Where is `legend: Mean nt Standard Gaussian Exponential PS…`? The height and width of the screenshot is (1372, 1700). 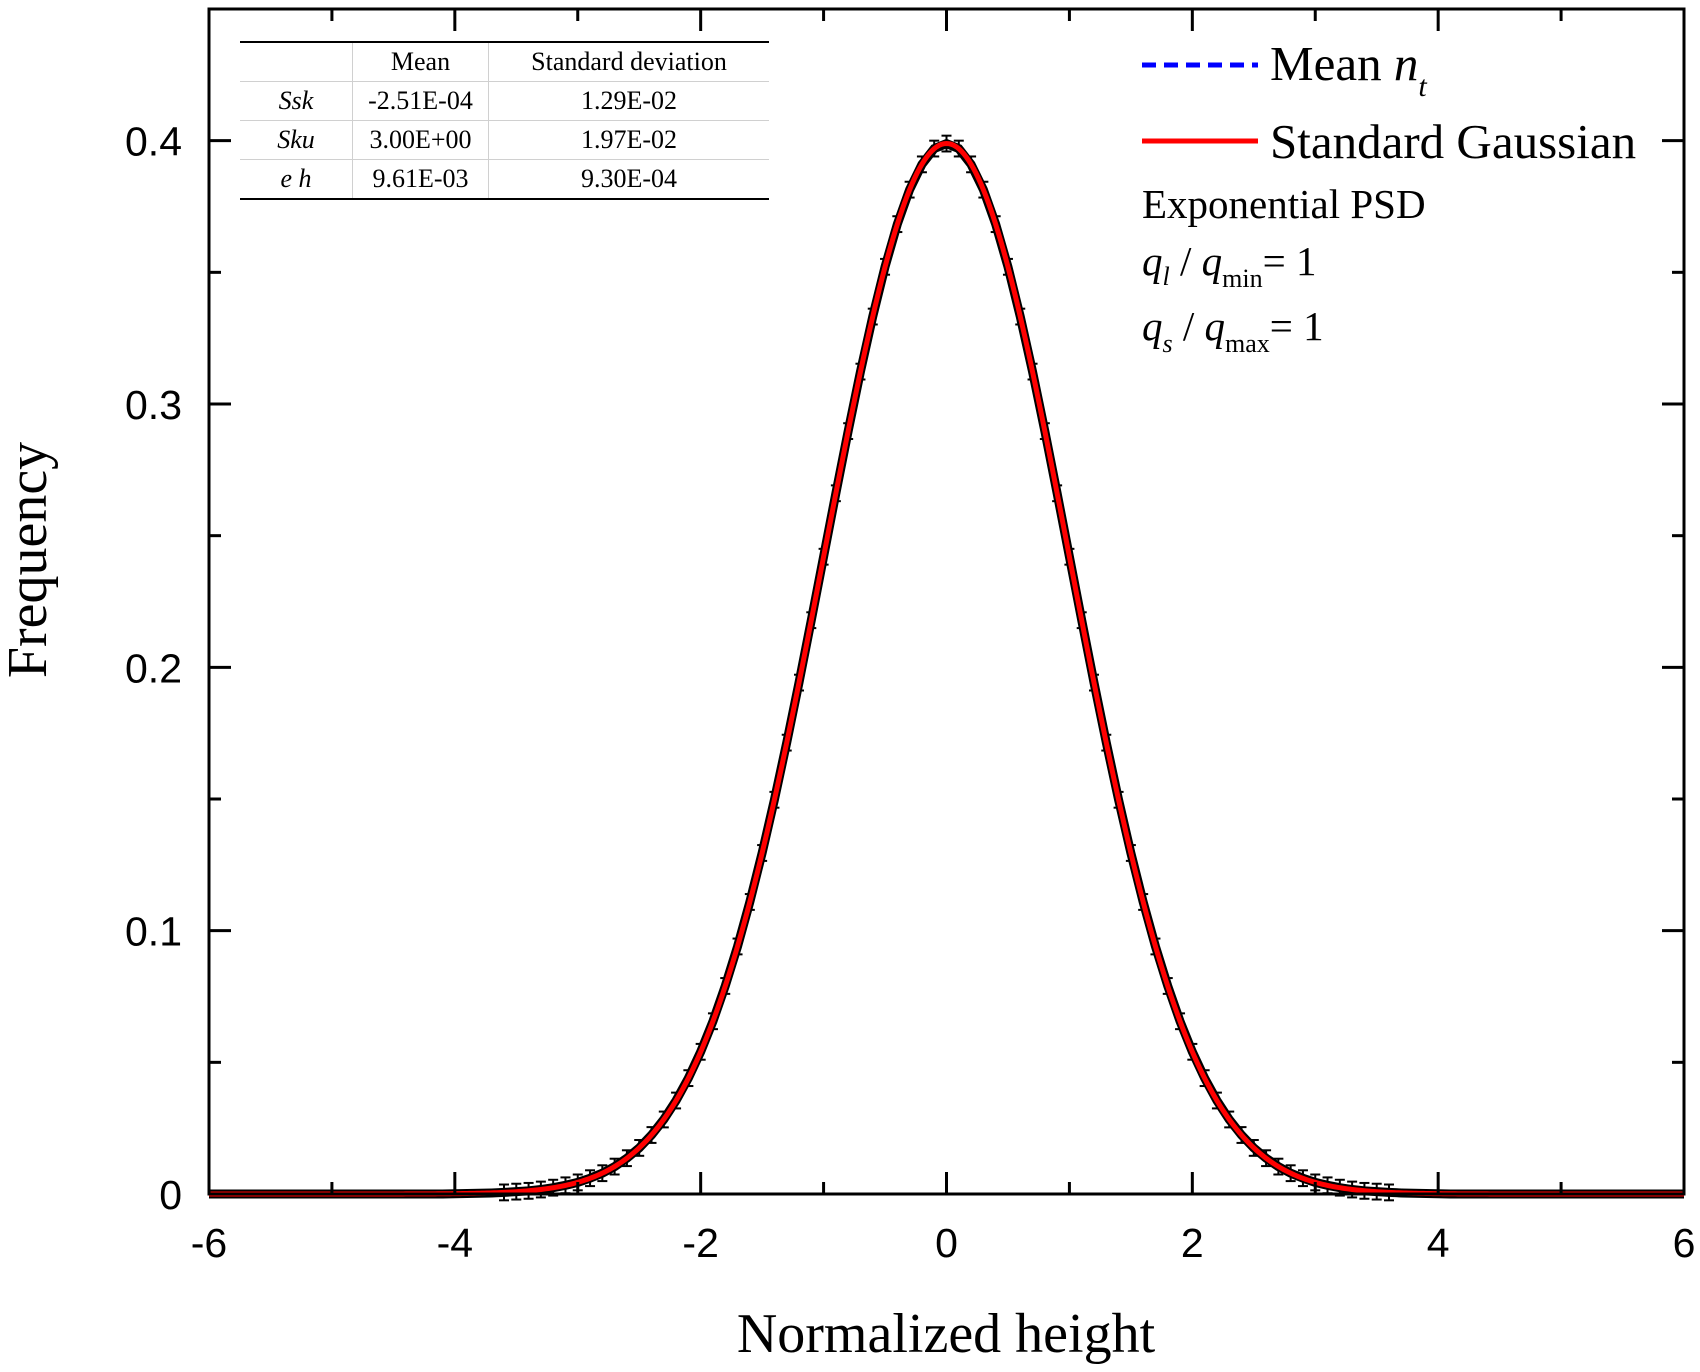 legend: Mean nt Standard Gaussian Exponential PS… is located at coordinates (1389, 197).